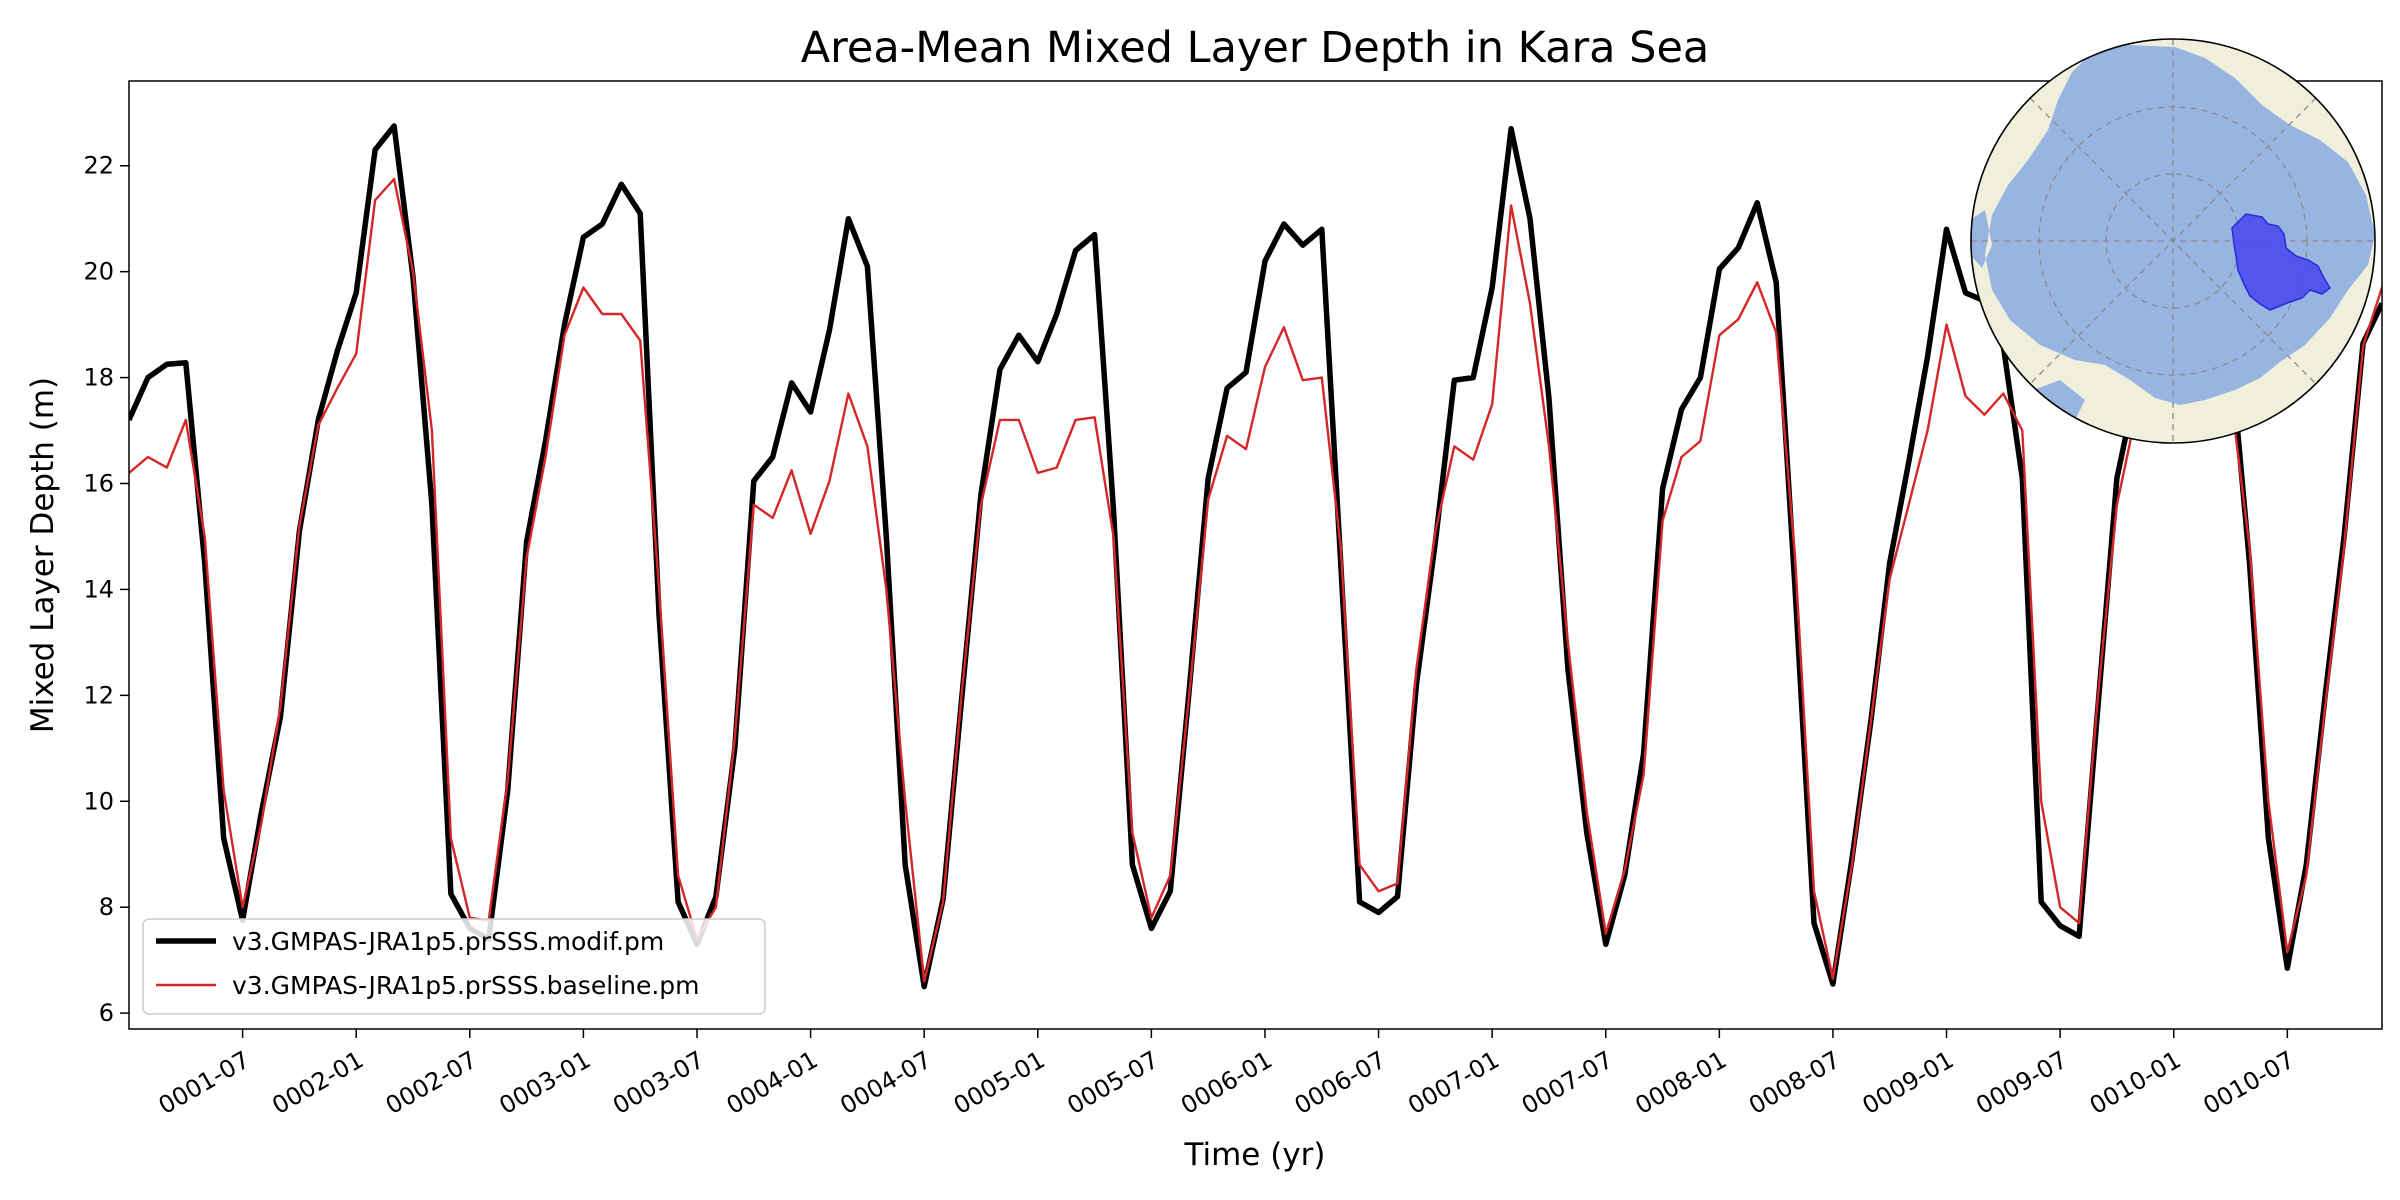 This screenshot has height=1200, width=2400. I want to click on y-tick-label-16: 16, so click(98, 484).